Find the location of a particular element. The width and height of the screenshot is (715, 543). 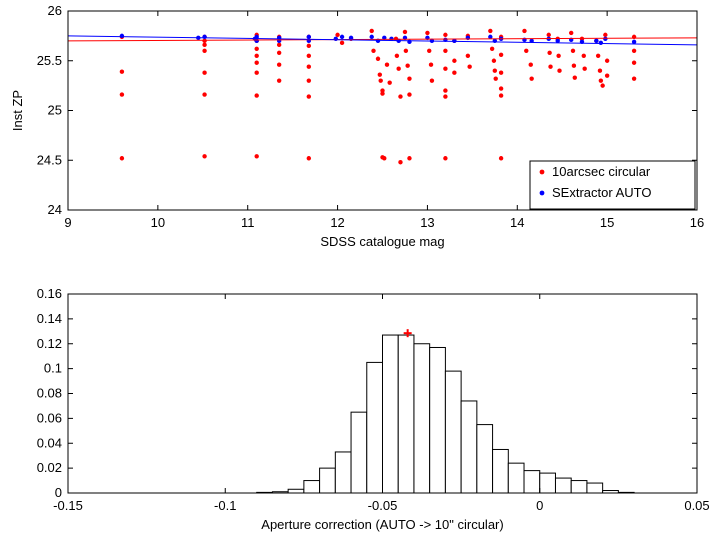

y-tick-label: 25 is located at coordinates (55, 110).